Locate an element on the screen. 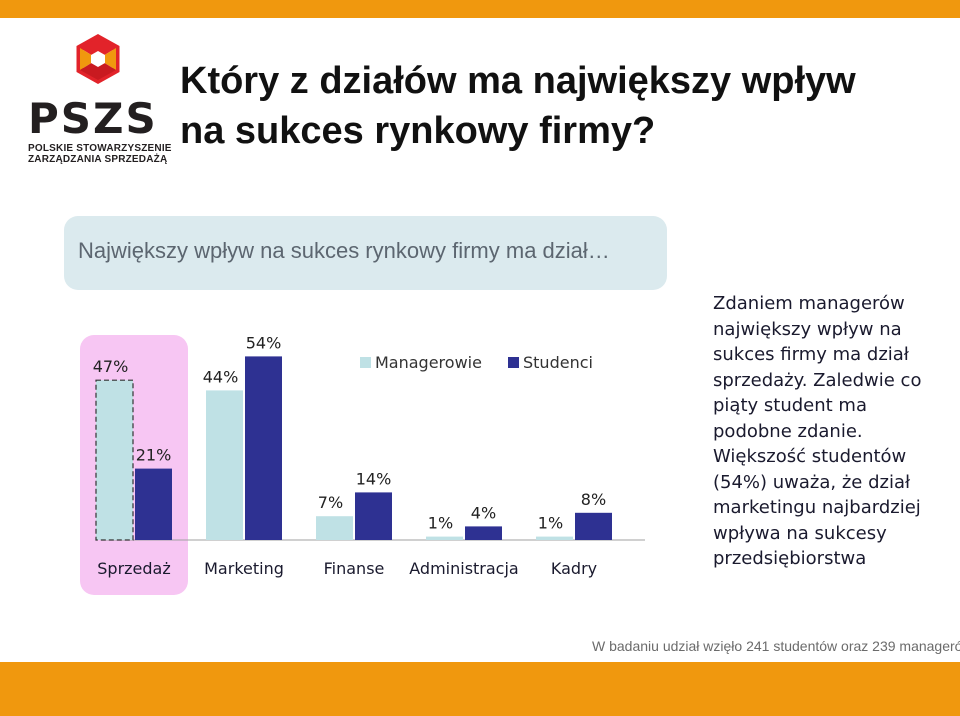  legend-label-students: Studenci is located at coordinates (558, 362).